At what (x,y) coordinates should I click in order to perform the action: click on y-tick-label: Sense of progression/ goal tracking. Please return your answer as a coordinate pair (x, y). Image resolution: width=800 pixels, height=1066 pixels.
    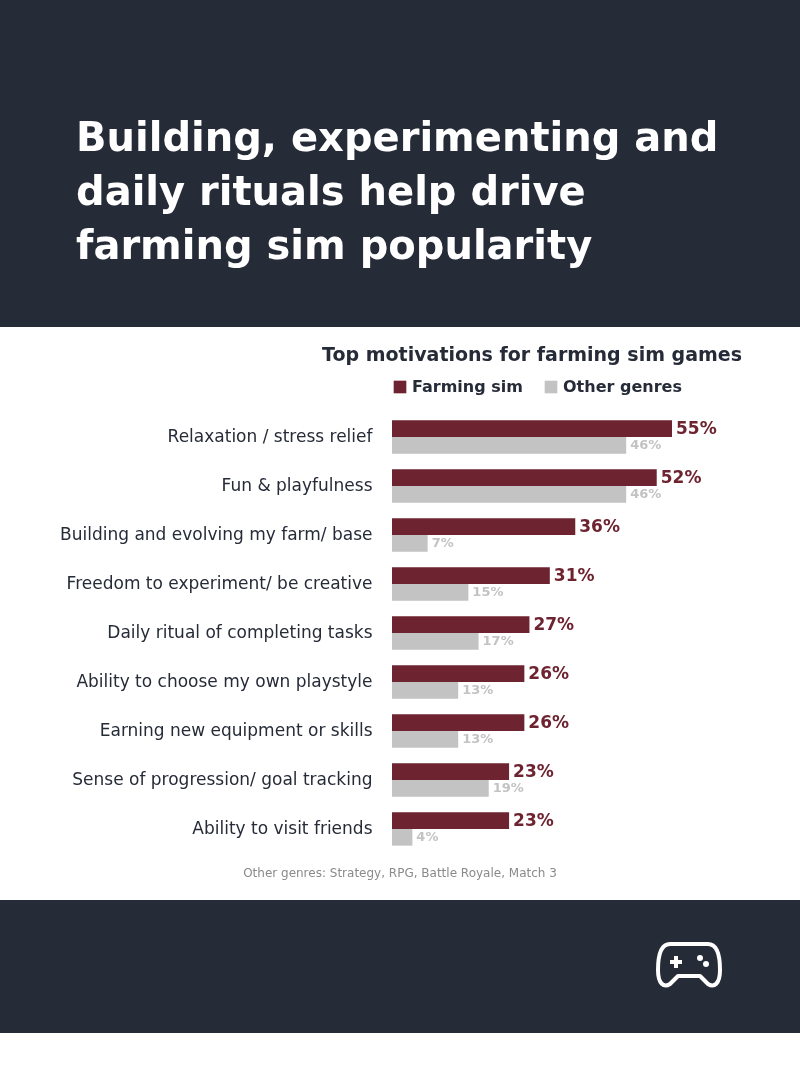
    Looking at the image, I should click on (221, 778).